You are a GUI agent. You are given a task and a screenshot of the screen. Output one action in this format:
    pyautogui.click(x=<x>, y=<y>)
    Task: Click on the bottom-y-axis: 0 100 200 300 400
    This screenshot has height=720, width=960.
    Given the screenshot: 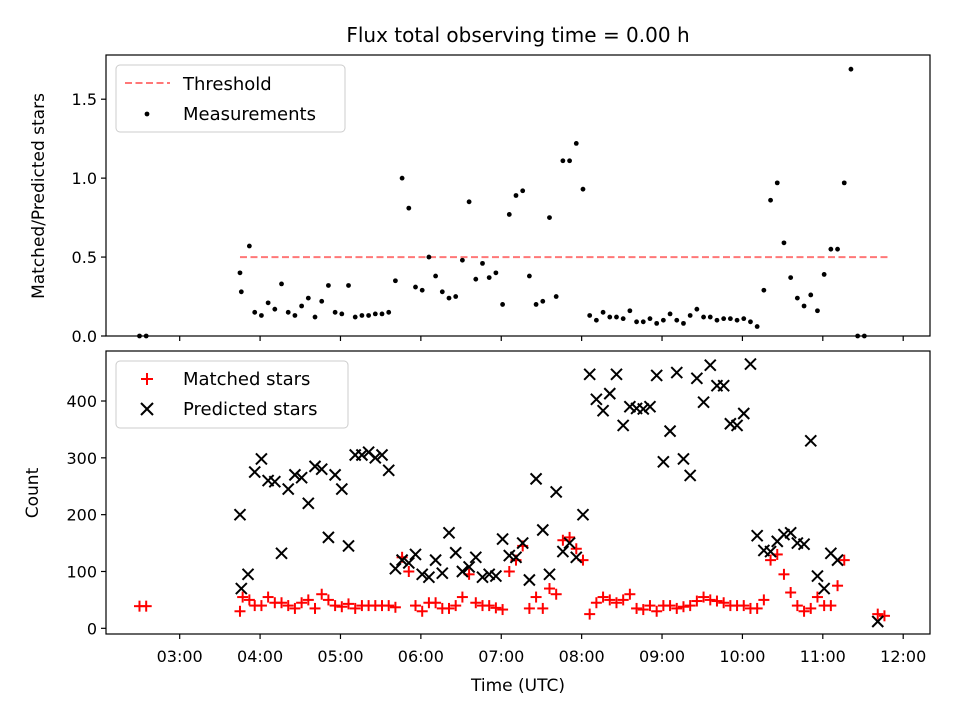 What is the action you would take?
    pyautogui.click(x=86, y=515)
    